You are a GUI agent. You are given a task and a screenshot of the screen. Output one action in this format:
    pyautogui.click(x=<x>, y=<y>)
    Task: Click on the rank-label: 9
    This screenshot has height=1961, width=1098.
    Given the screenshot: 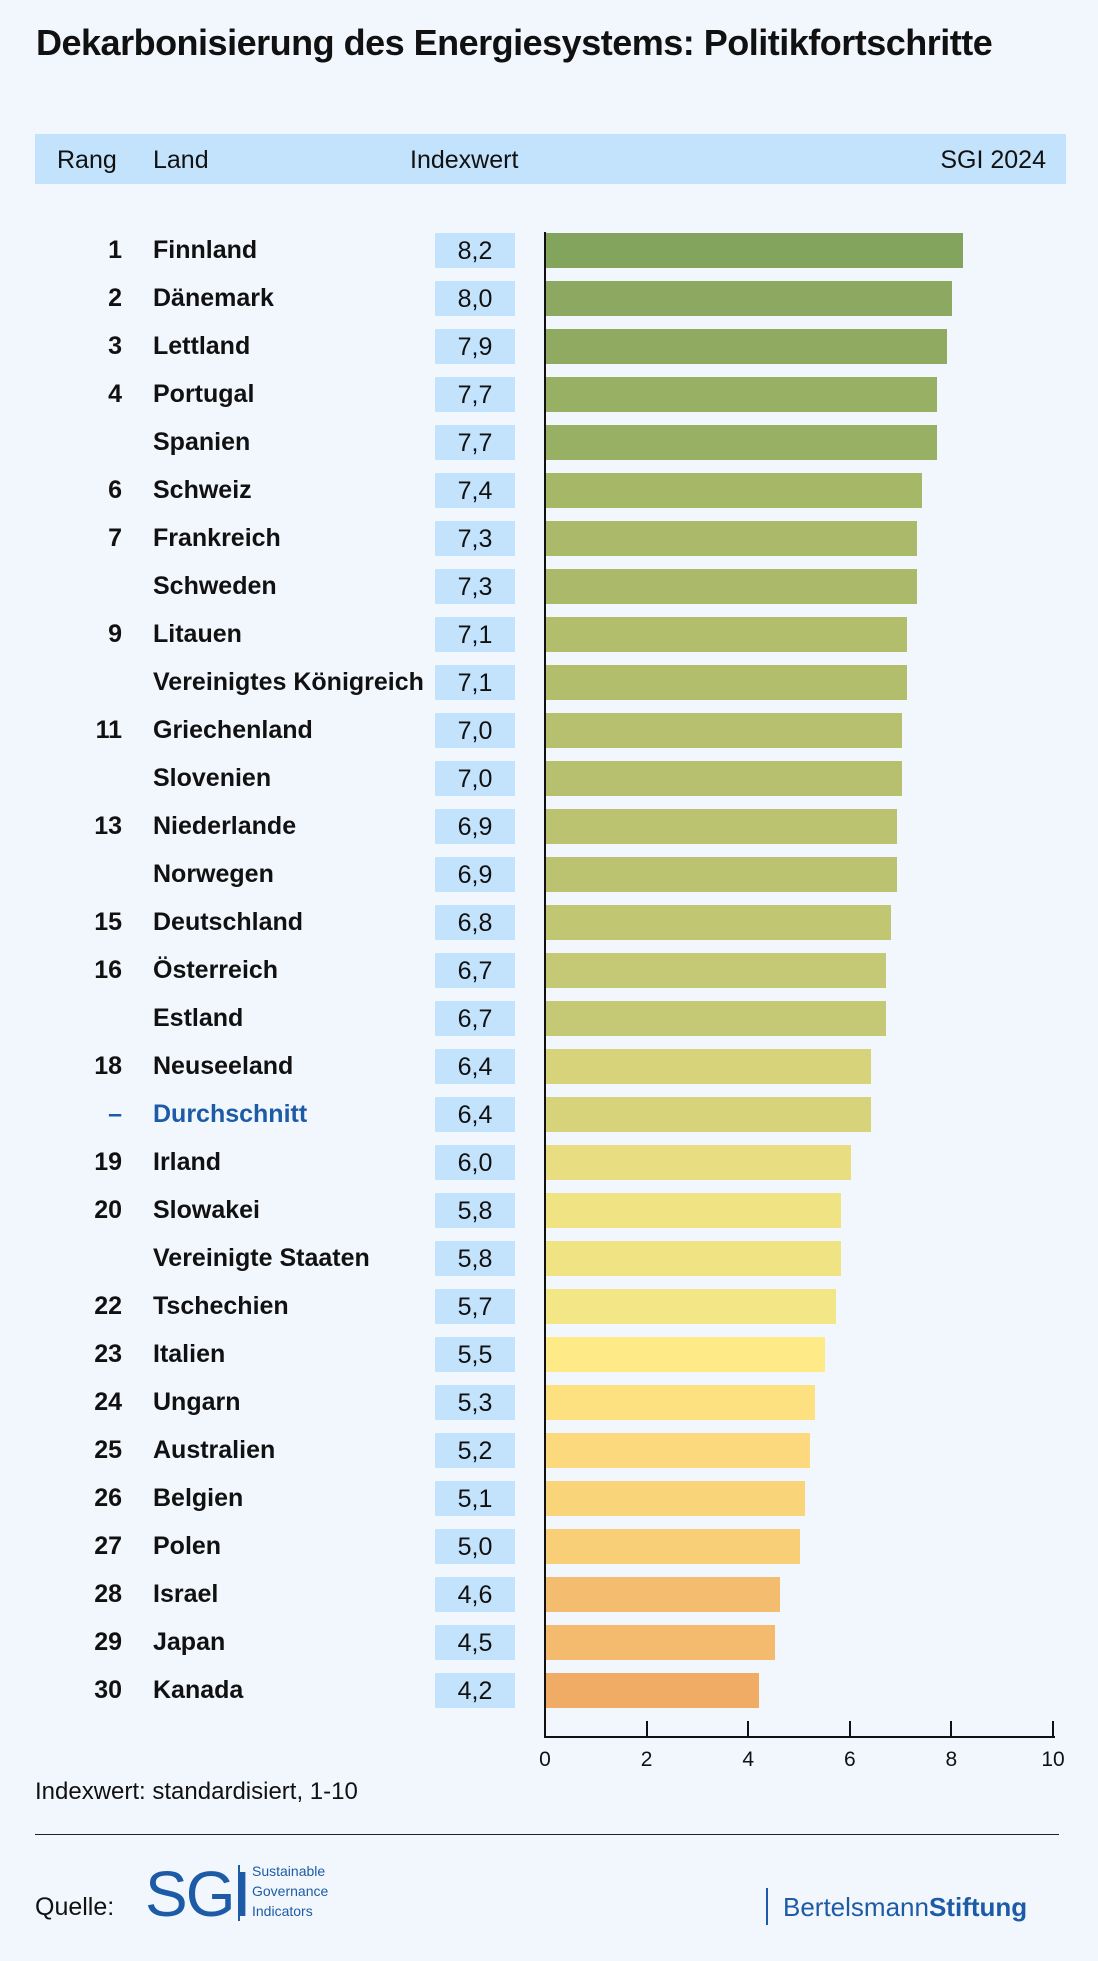 What is the action you would take?
    pyautogui.click(x=115, y=634)
    